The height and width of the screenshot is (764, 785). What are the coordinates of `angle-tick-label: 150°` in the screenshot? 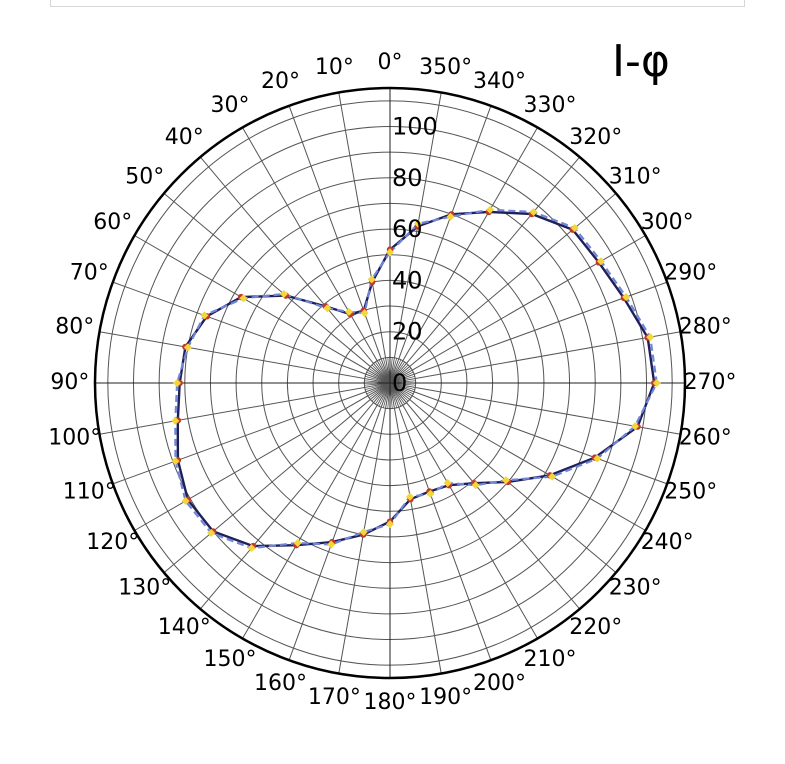 It's located at (229, 659).